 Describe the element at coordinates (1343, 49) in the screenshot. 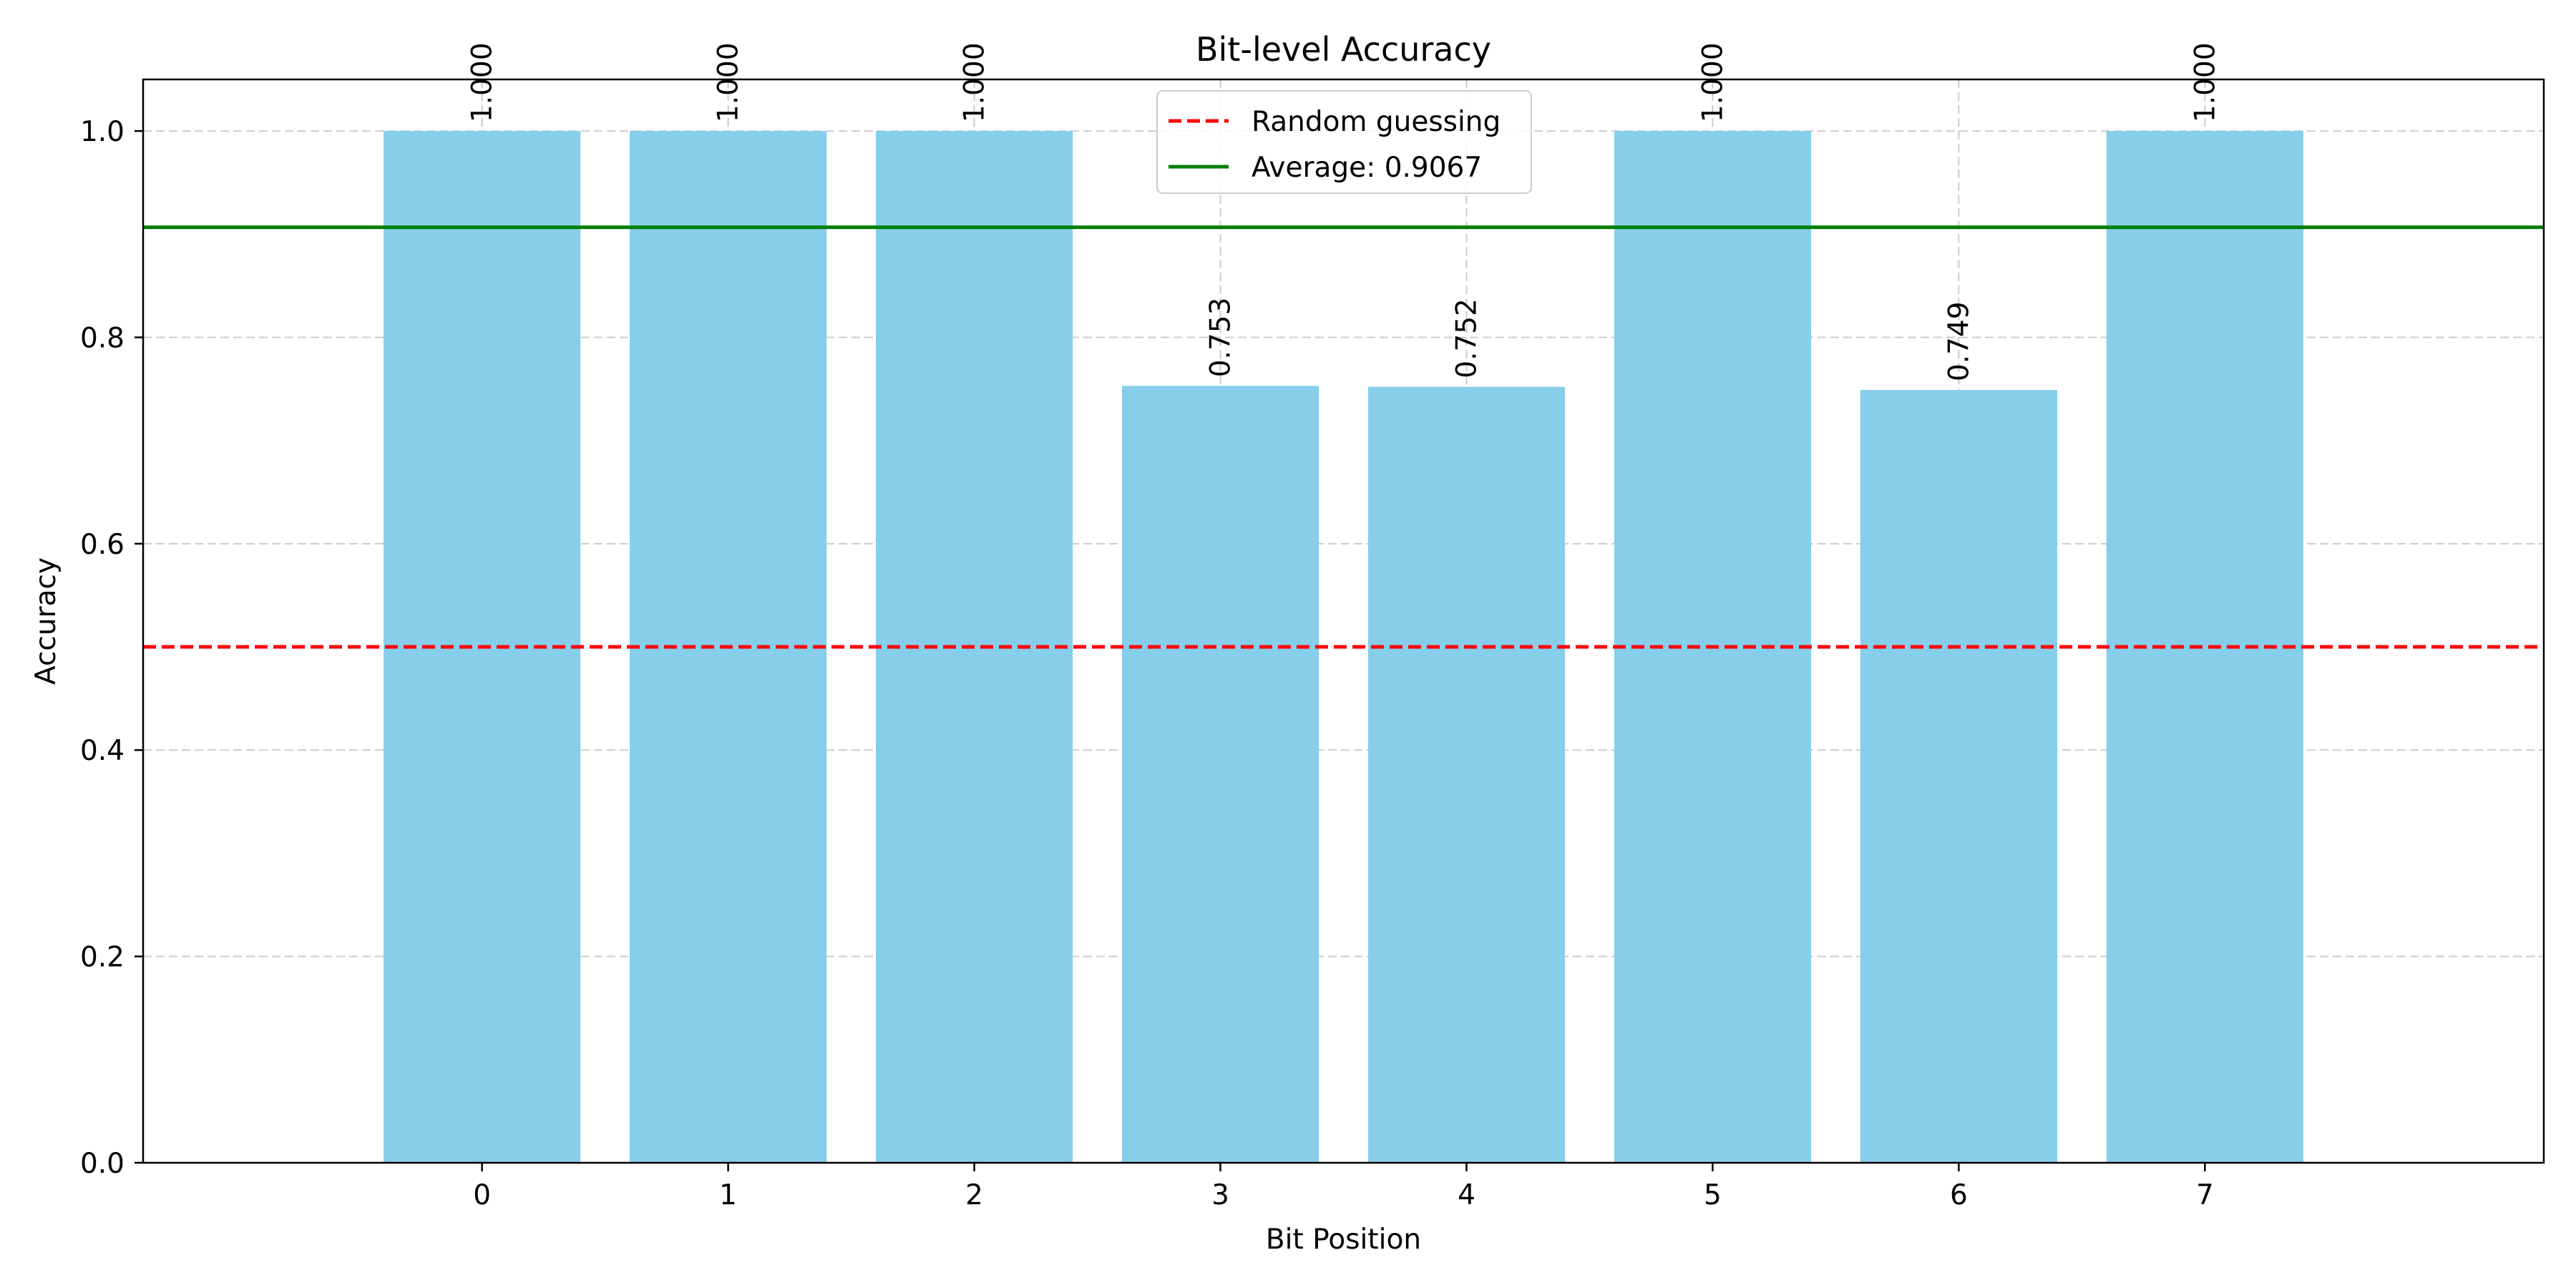

I see `chart-title: Bit-level Accuracy` at that location.